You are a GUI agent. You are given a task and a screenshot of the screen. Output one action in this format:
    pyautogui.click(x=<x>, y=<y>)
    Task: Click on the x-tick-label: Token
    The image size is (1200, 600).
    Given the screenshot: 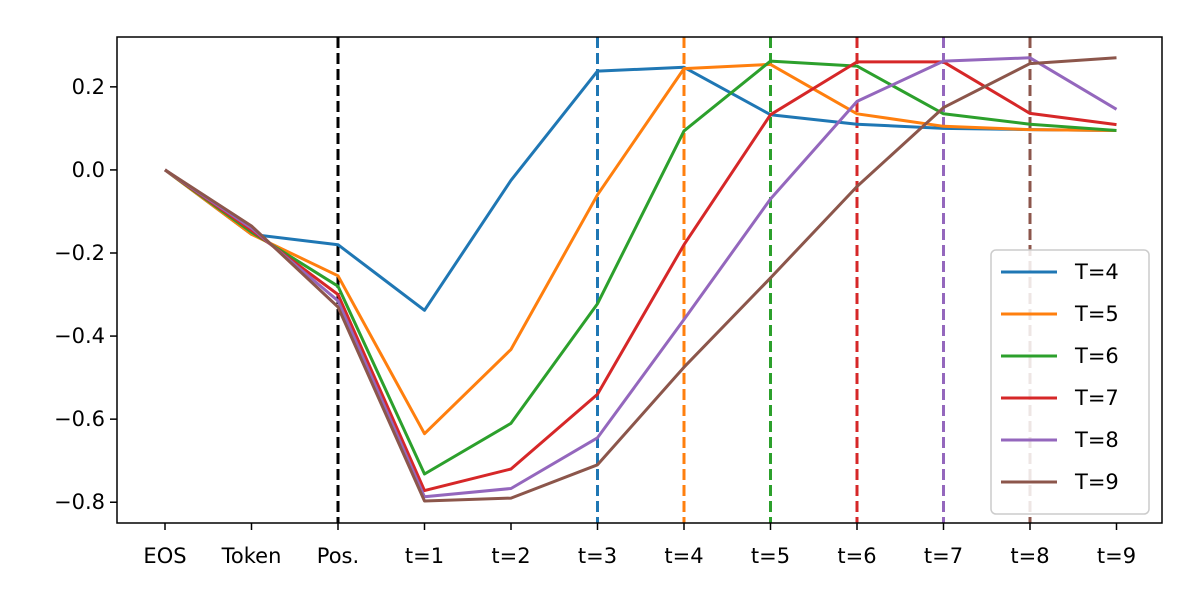 What is the action you would take?
    pyautogui.click(x=251, y=556)
    